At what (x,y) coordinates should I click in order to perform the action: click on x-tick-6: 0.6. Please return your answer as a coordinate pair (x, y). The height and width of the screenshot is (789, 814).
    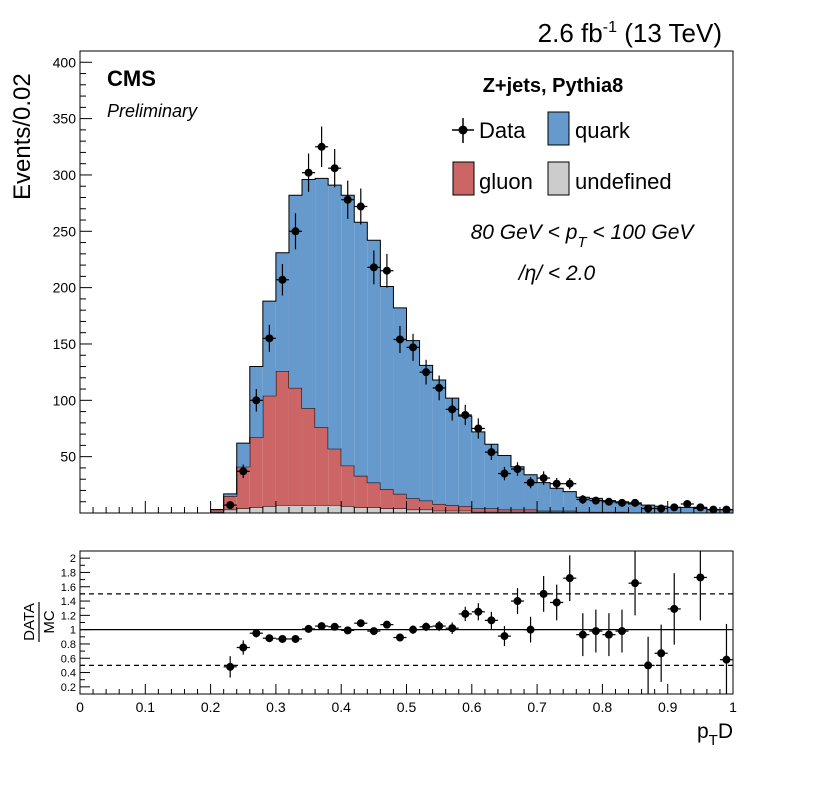
    Looking at the image, I should click on (472, 707).